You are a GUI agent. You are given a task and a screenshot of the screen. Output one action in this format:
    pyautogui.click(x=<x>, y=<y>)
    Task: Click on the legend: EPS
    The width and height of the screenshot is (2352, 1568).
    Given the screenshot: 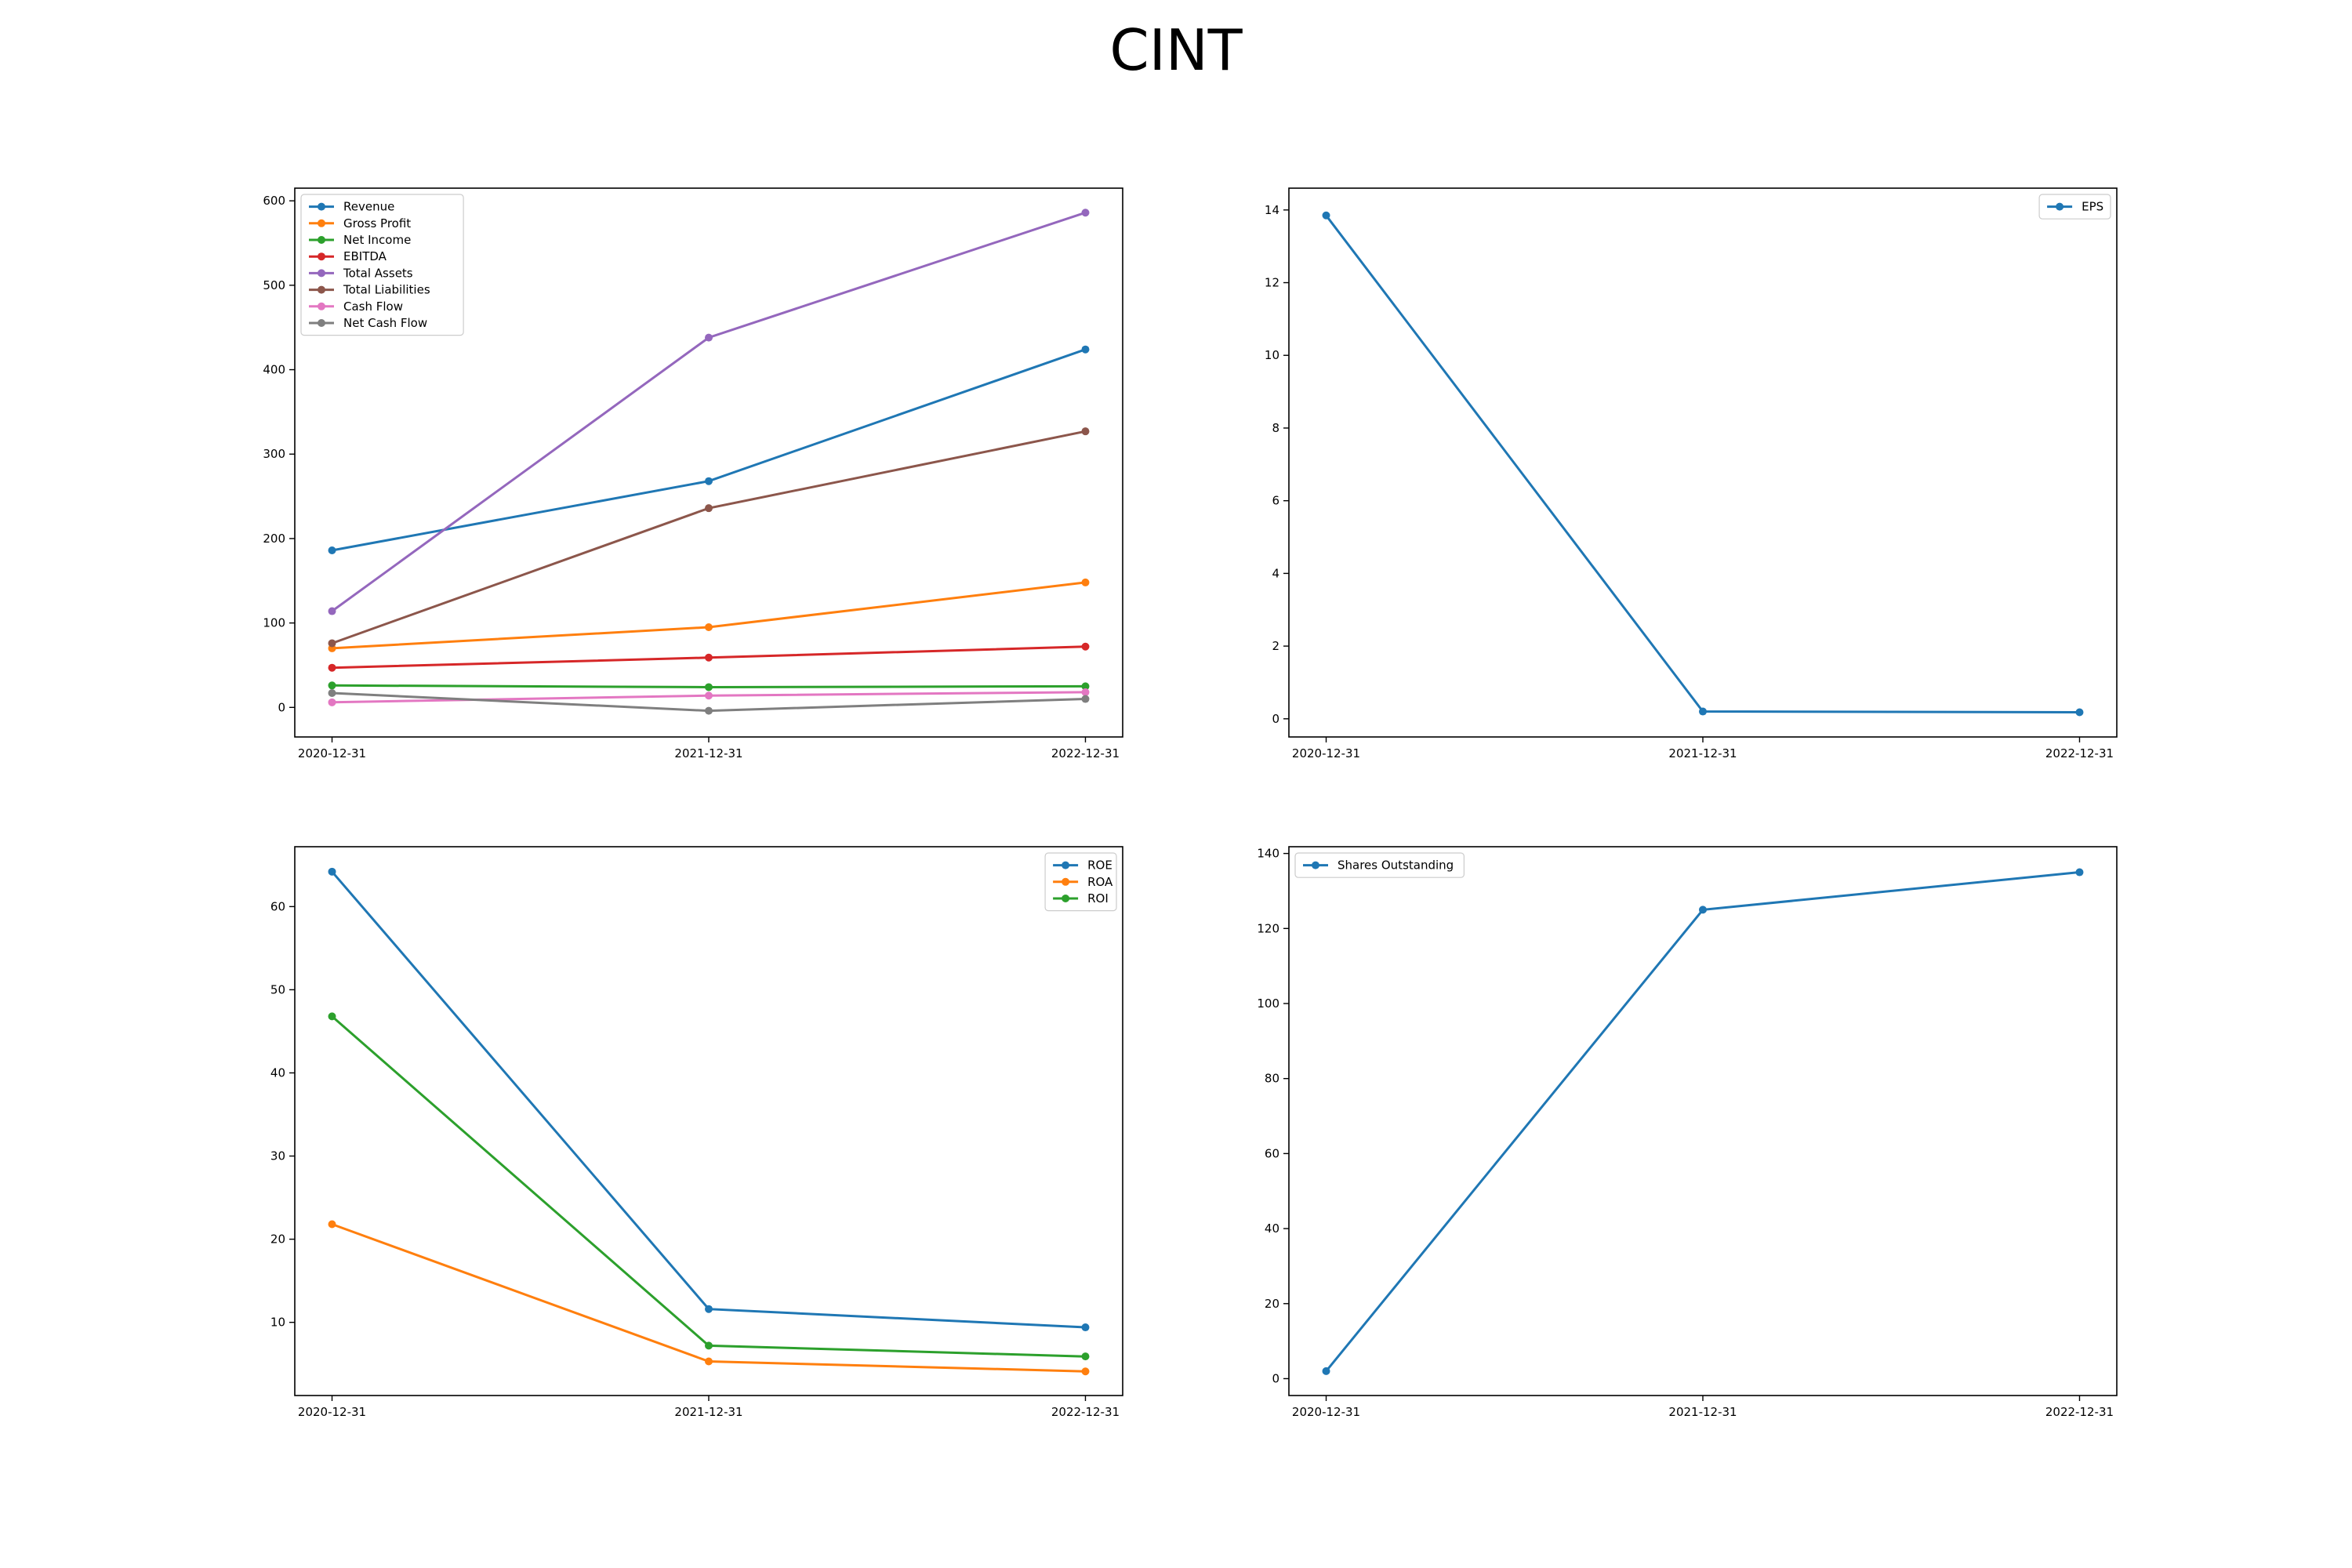 What is the action you would take?
    pyautogui.click(x=2074, y=207)
    